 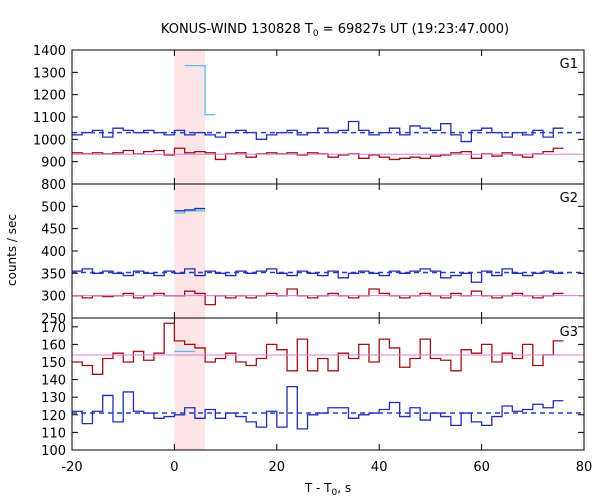 What do you see at coordinates (49, 96) in the screenshot?
I see `g1-ytick-label: 1200` at bounding box center [49, 96].